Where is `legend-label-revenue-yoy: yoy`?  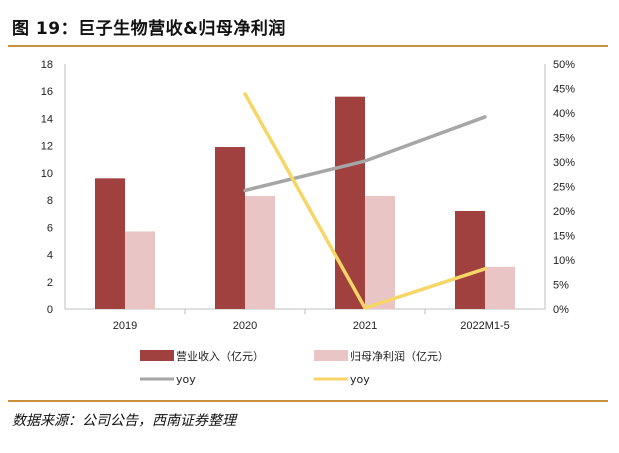 legend-label-revenue-yoy: yoy is located at coordinates (186, 379).